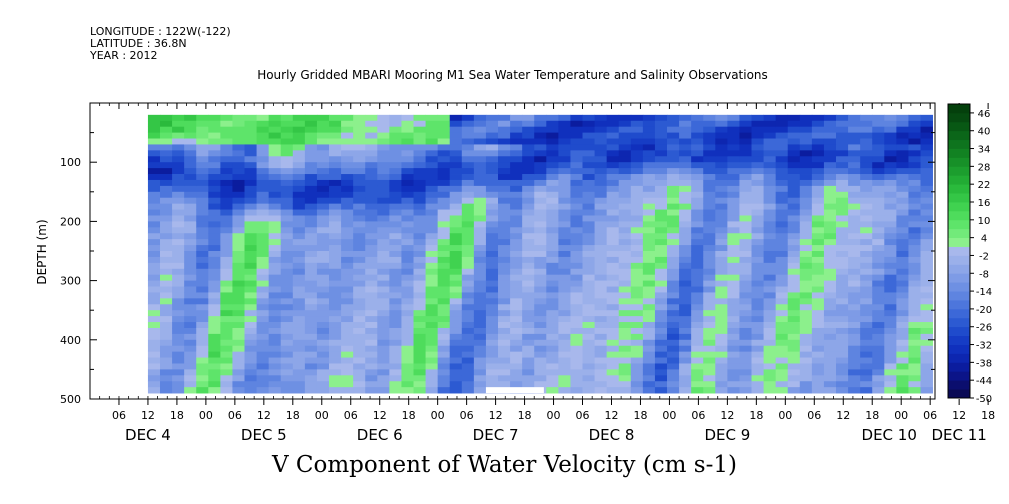 This screenshot has width=1009, height=504. What do you see at coordinates (785, 415) in the screenshot?
I see `x-hour-tick-label: 00` at bounding box center [785, 415].